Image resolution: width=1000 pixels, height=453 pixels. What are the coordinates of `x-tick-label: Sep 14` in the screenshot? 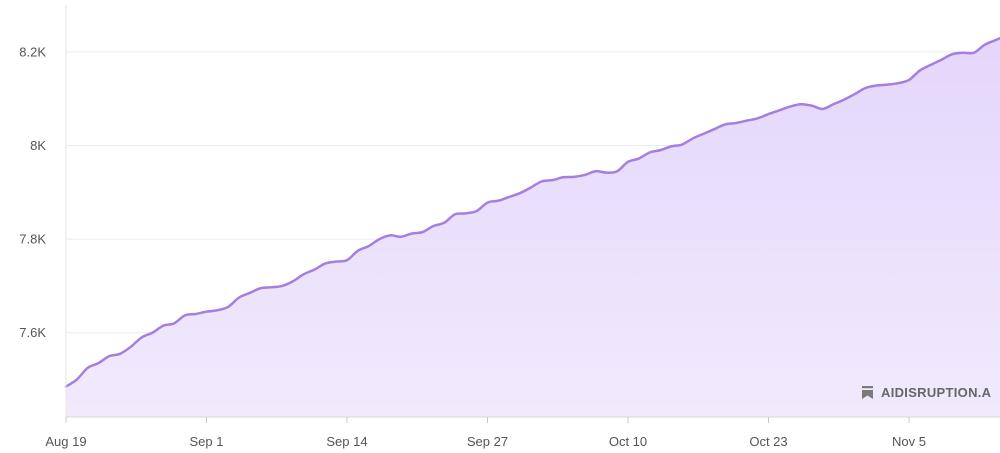 It's located at (346, 441).